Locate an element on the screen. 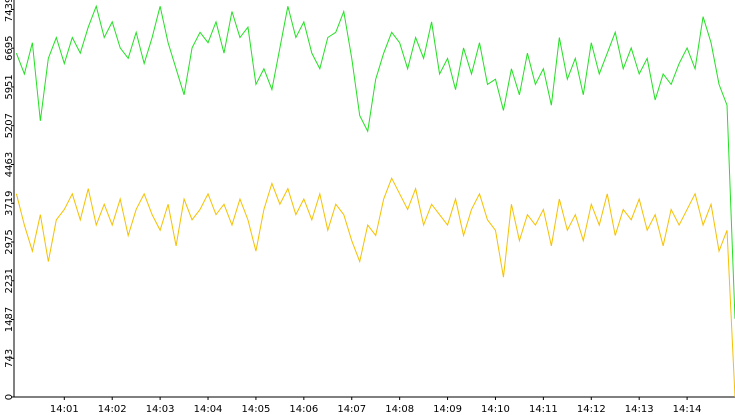 The image size is (735, 415). x-tick-label: 14:01 is located at coordinates (64, 409).